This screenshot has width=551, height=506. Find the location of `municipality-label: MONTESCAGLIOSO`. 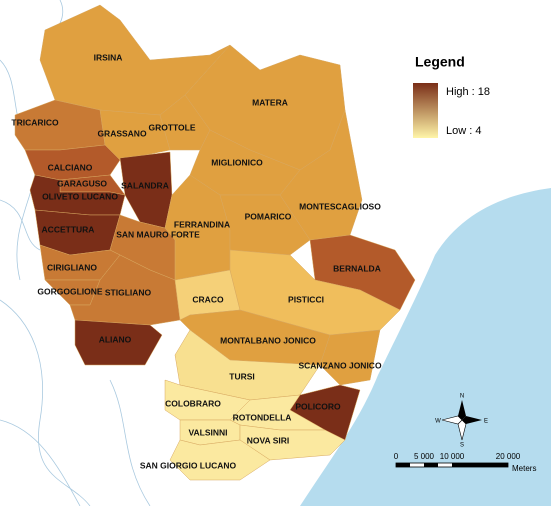

municipality-label: MONTESCAGLIOSO is located at coordinates (340, 206).